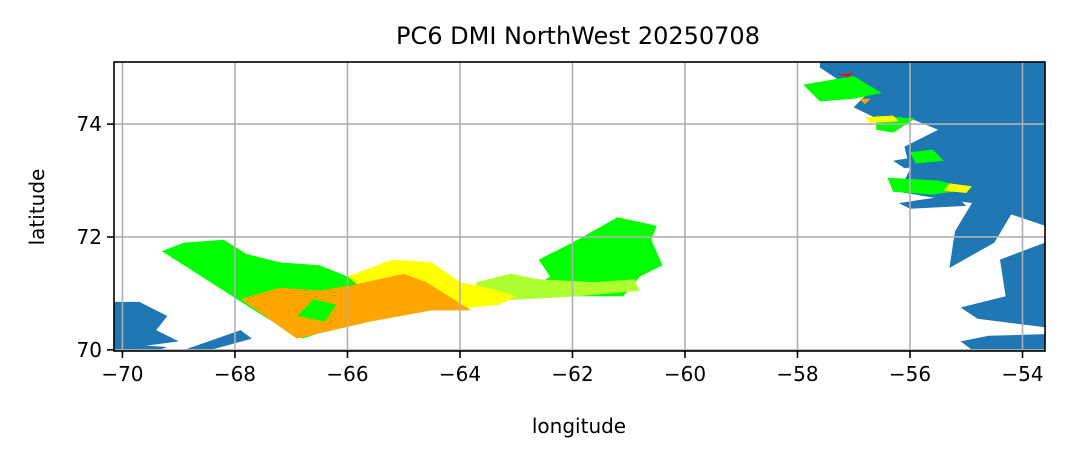 The width and height of the screenshot is (1070, 460). I want to click on ice-coast-yellow-b, so click(957, 188).